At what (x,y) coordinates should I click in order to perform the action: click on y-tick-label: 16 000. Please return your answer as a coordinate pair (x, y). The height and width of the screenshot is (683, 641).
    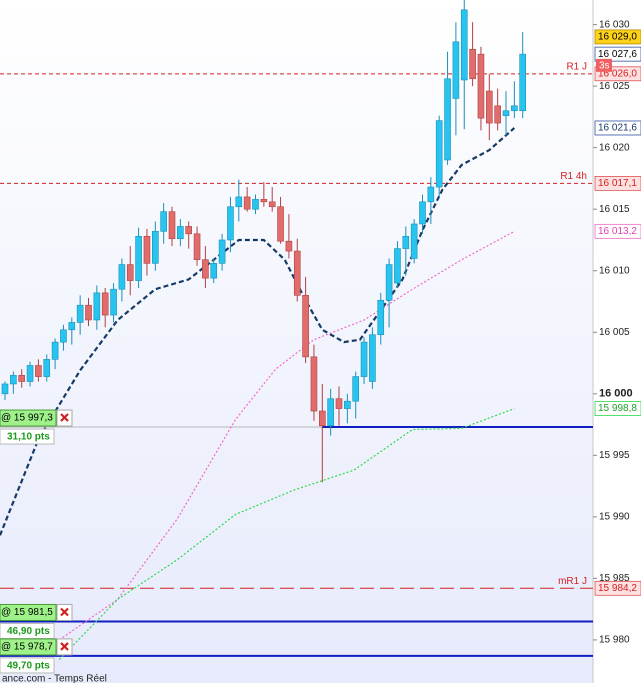
    Looking at the image, I should click on (616, 394).